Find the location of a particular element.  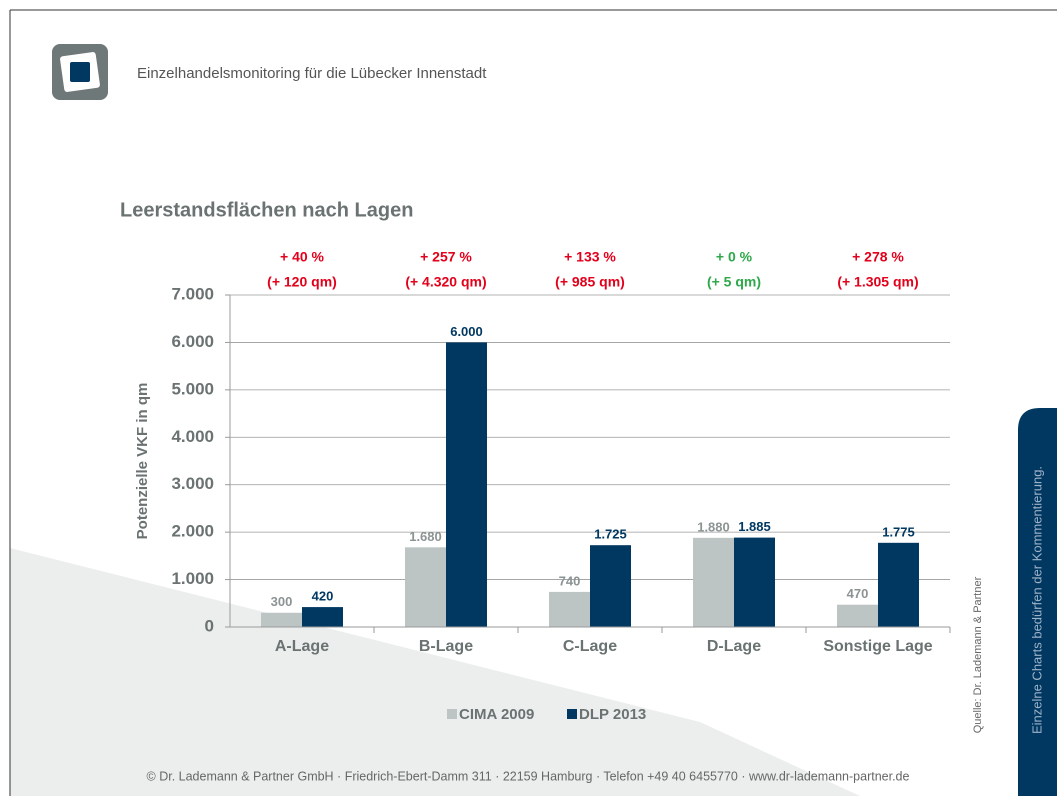

data-label: 420 is located at coordinates (323, 596).